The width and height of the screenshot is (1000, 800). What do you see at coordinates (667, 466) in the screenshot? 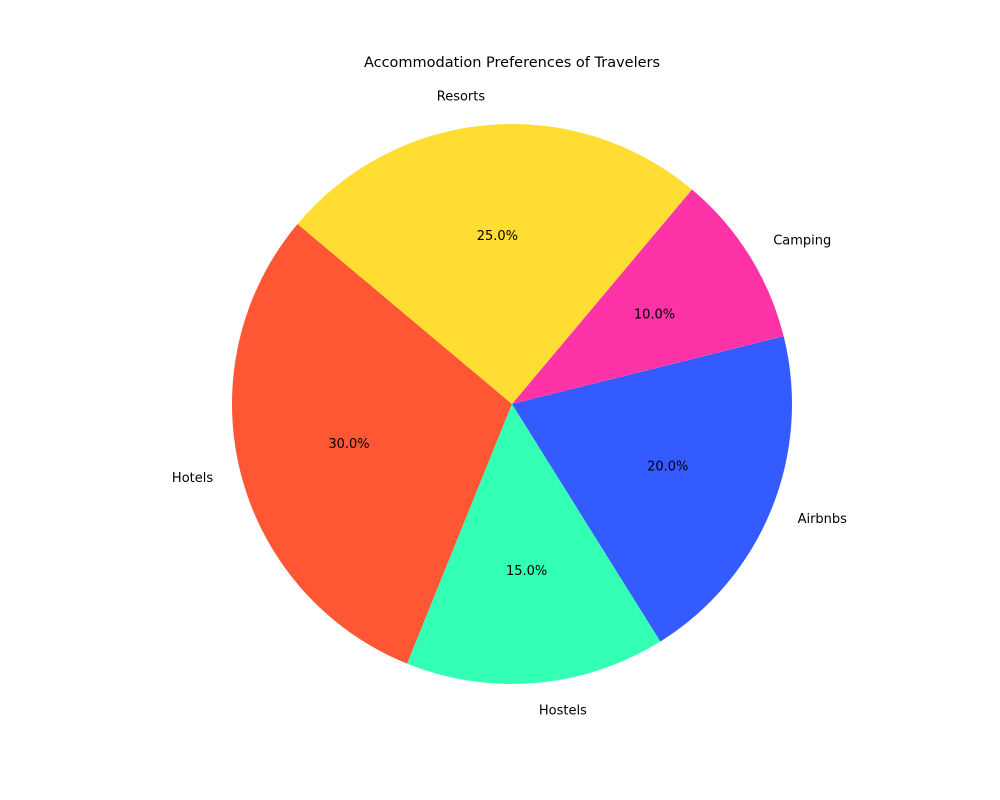
I see `pct-label-airbnbs: 20.0%` at bounding box center [667, 466].